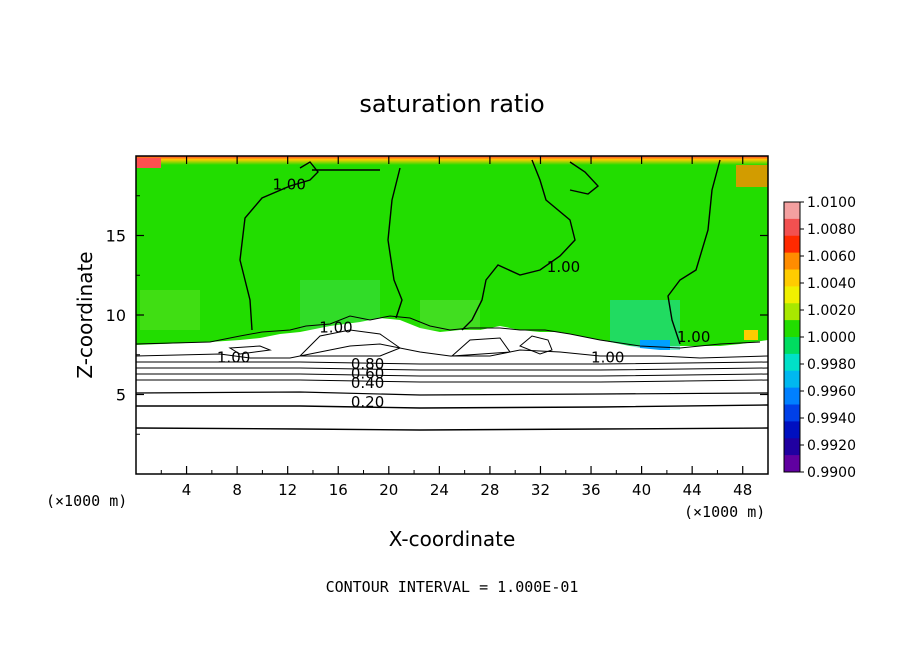  Describe the element at coordinates (452, 539) in the screenshot. I see `x-axis-title: X-coordinate` at that location.